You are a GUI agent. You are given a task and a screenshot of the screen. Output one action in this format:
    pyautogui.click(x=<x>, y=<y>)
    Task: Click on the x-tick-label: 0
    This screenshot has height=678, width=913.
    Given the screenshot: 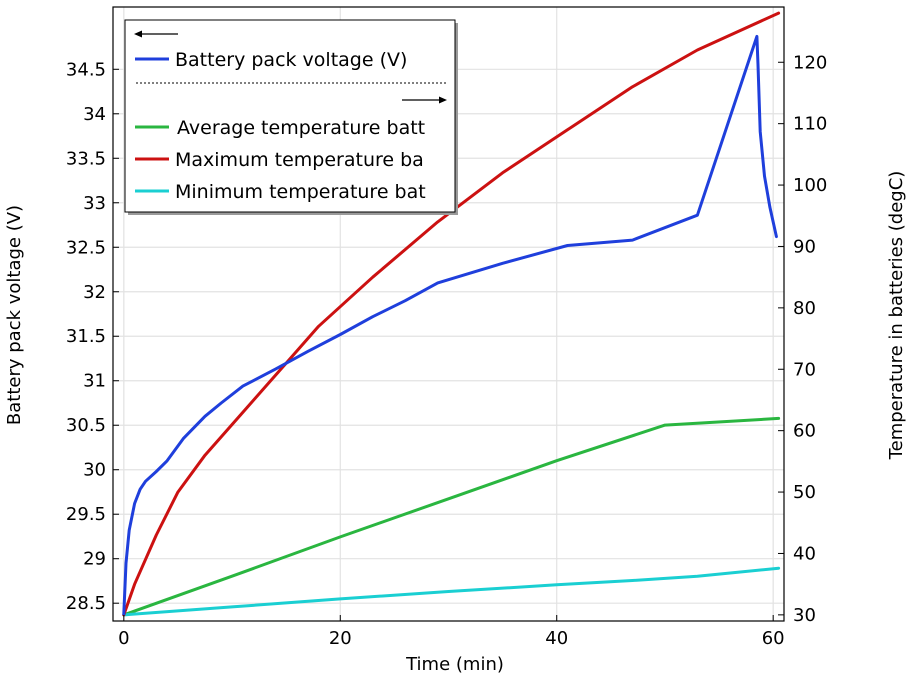 What is the action you would take?
    pyautogui.click(x=123, y=638)
    